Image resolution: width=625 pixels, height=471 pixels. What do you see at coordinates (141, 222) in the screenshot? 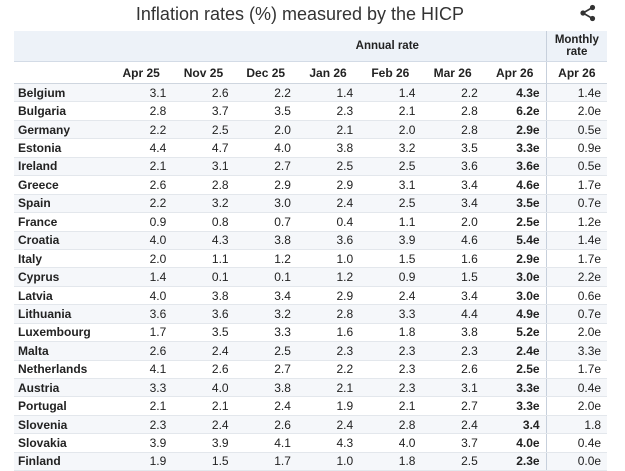
I see `annual-value-cell: 0.9` at bounding box center [141, 222].